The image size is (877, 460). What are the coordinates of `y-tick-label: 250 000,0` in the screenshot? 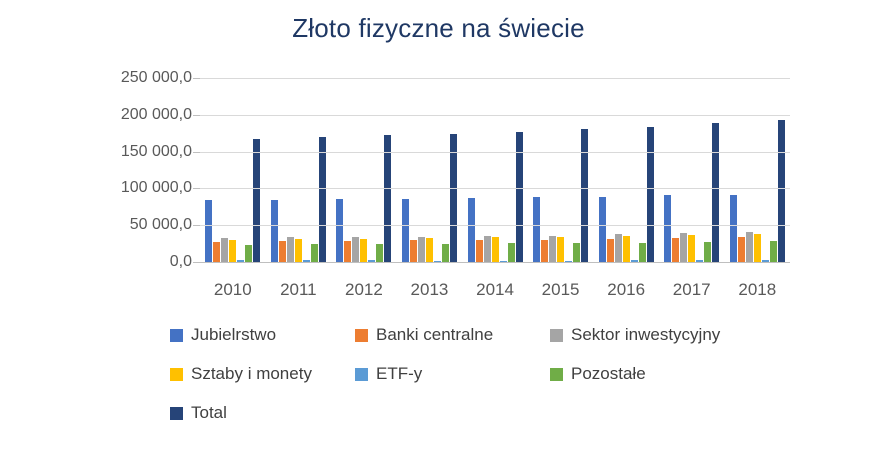 It's located at (156, 77).